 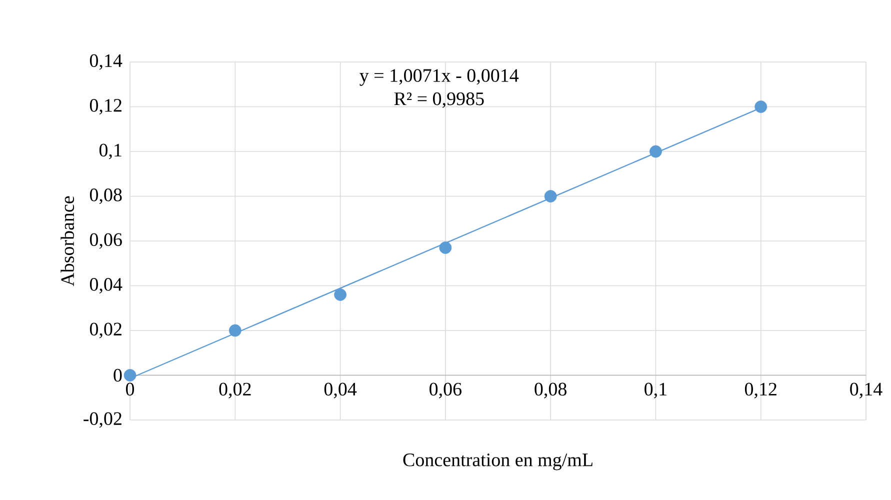 I want to click on x-tick-label: 0,1, so click(x=655, y=390).